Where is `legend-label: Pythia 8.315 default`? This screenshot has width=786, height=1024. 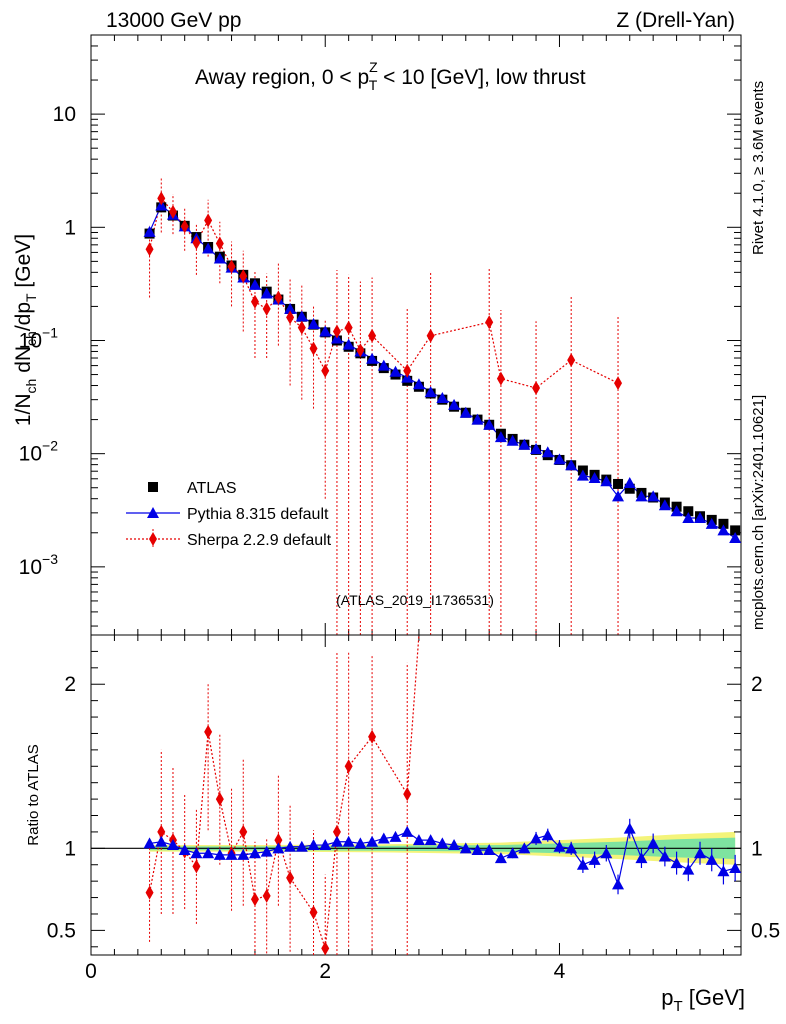
legend-label: Pythia 8.315 default is located at coordinates (258, 514).